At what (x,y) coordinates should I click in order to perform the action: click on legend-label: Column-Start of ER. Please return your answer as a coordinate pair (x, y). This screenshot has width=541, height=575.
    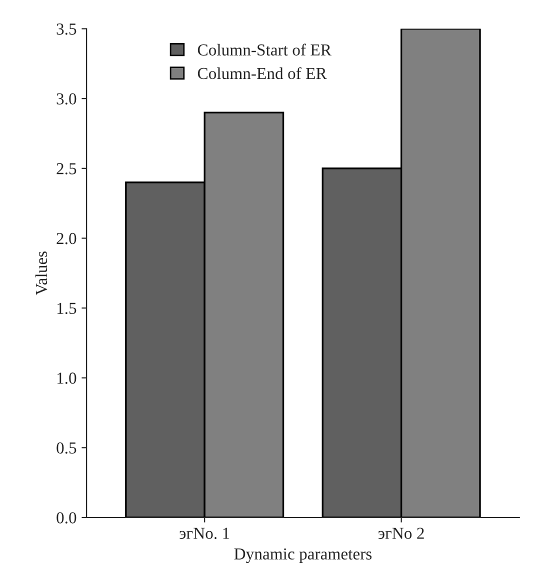
    Looking at the image, I should click on (265, 50).